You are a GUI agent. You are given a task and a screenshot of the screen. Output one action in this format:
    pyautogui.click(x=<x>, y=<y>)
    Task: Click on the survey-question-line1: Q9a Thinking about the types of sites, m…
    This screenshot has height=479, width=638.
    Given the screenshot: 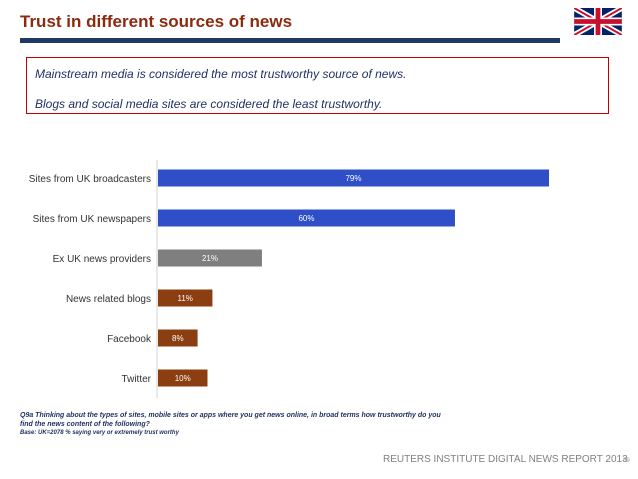 What is the action you would take?
    pyautogui.click(x=230, y=415)
    